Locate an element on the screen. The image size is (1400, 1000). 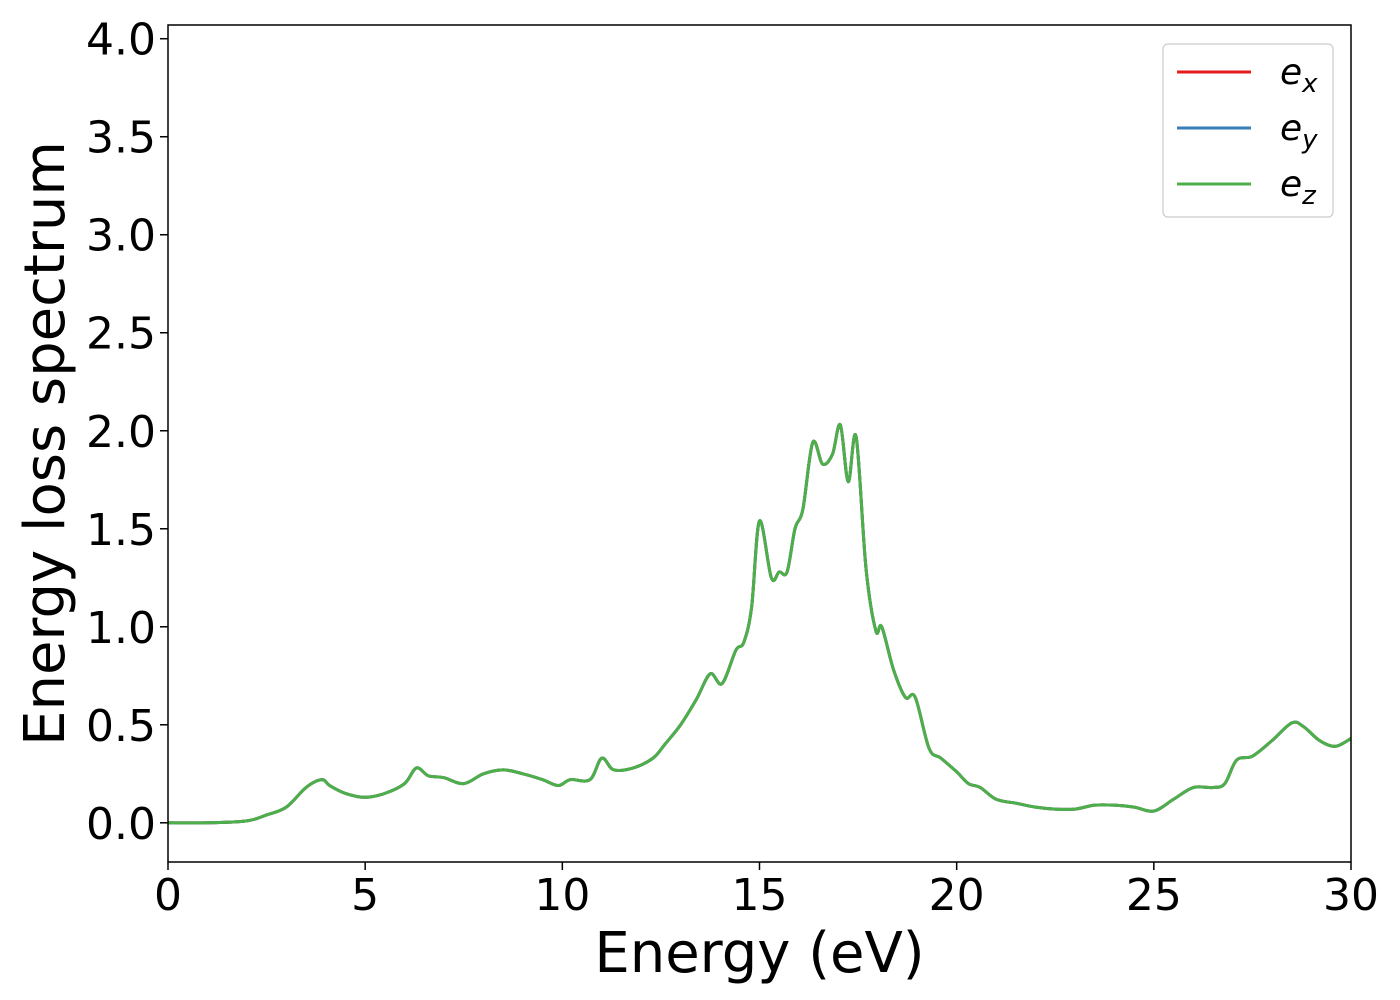
x-axis: 0 5 10 15 20 25 30 is located at coordinates (766, 891).